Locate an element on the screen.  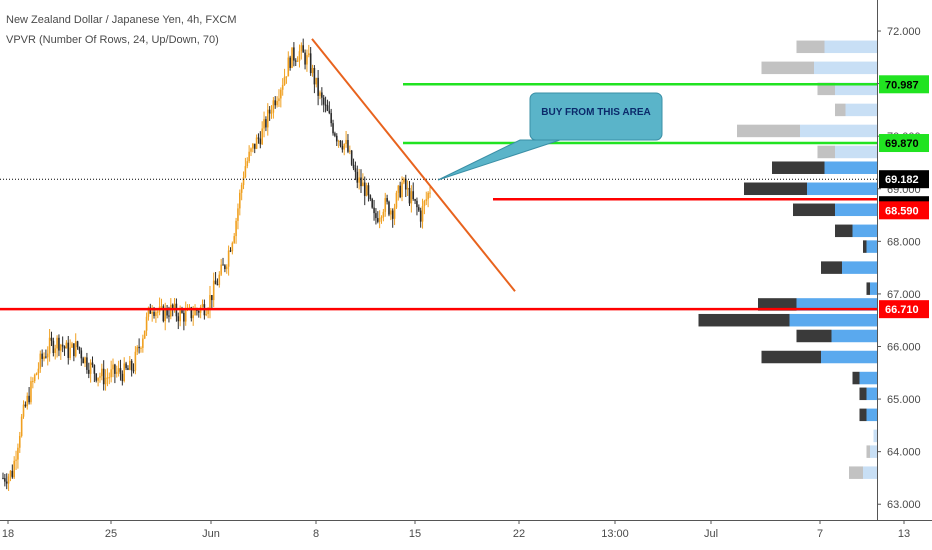
x-tick-label: 18 is located at coordinates (8, 534).